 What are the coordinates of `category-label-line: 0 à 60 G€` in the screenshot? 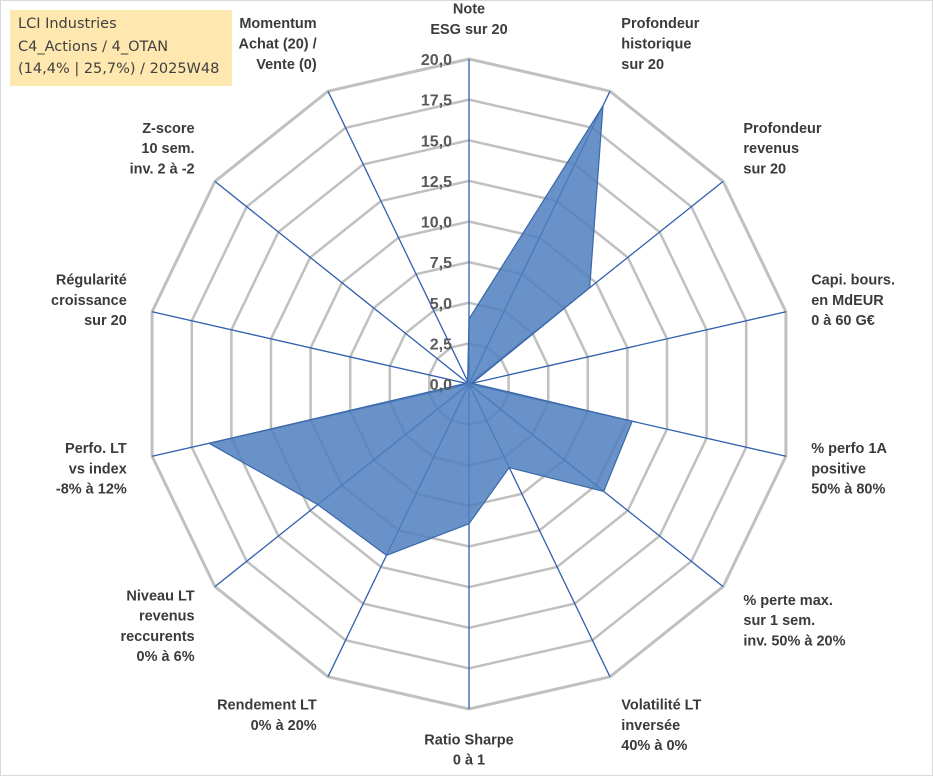 It's located at (843, 321).